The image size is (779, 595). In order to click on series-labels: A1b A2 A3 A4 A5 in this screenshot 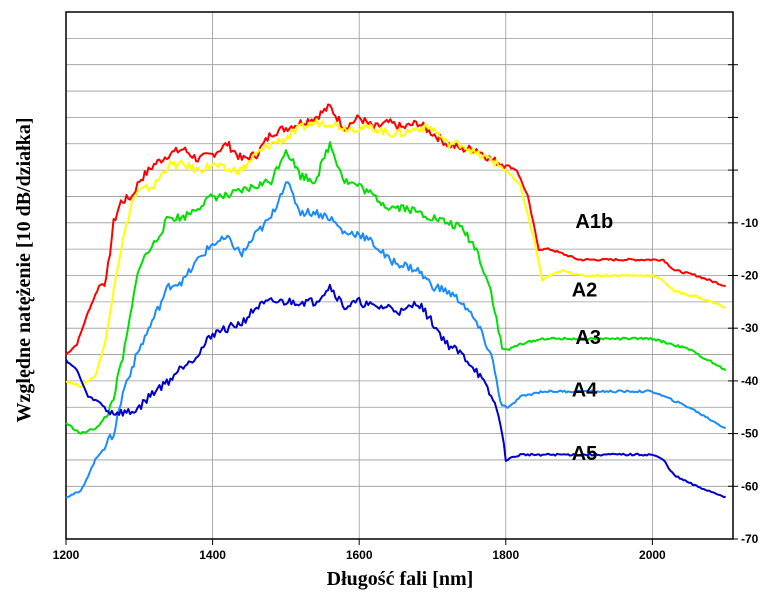, I will do `click(592, 338)`.